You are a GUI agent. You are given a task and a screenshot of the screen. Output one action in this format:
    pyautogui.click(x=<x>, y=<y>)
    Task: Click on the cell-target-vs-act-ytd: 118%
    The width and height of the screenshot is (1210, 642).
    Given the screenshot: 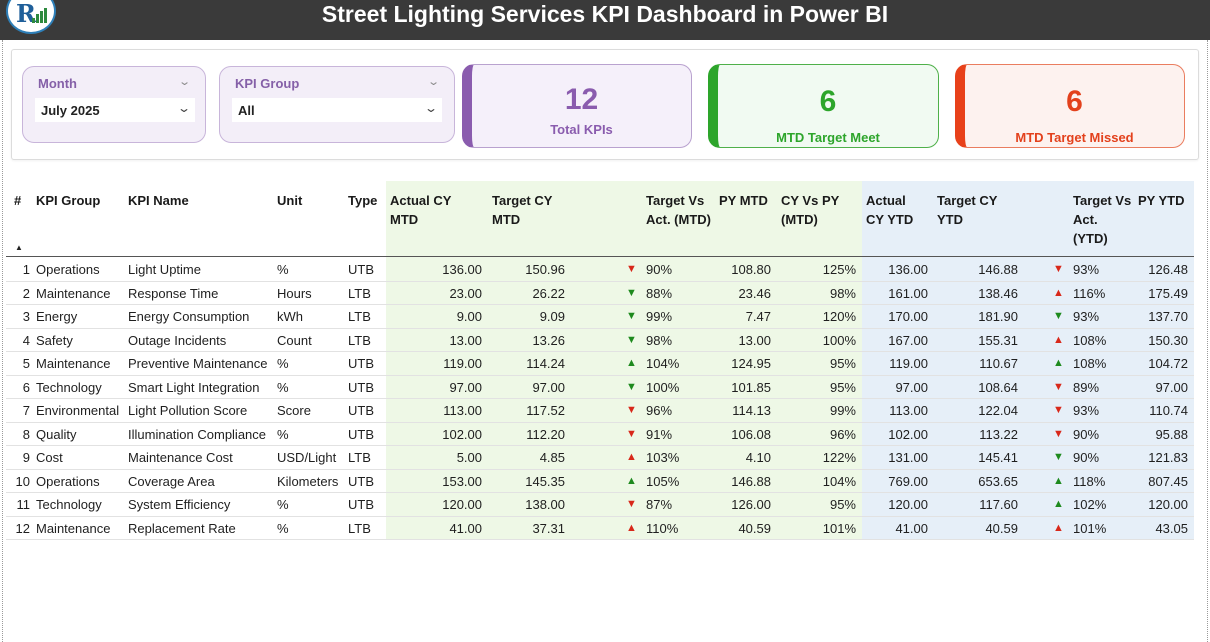 What is the action you would take?
    pyautogui.click(x=1089, y=481)
    